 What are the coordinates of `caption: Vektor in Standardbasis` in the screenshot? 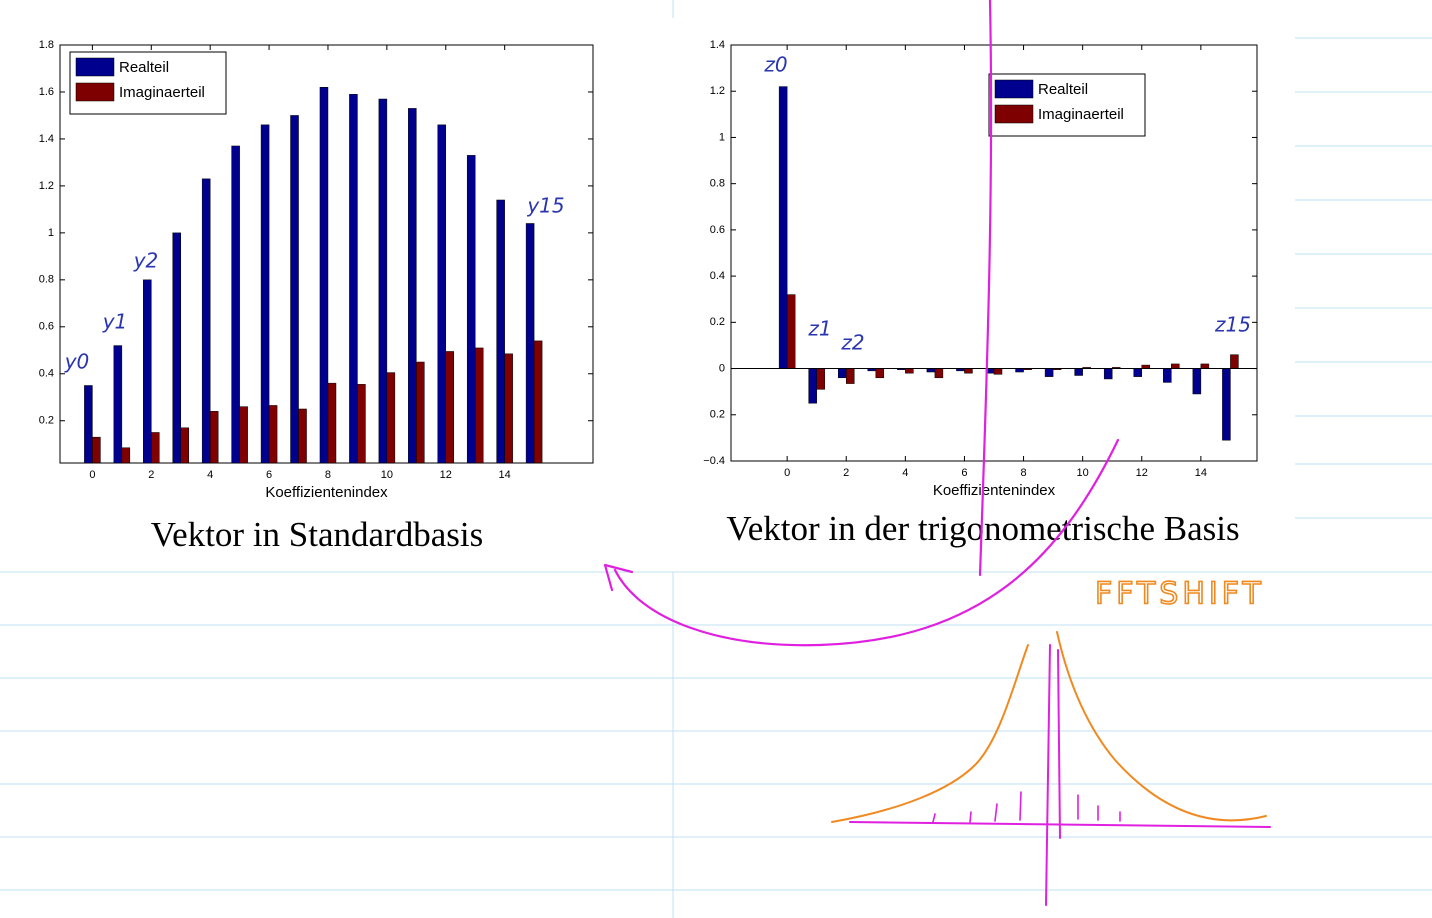 It's located at (317, 534).